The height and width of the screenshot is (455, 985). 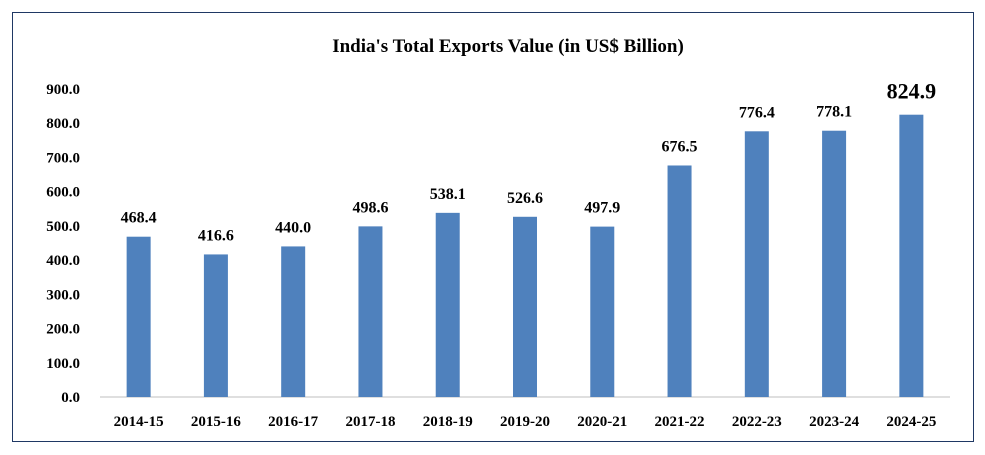 I want to click on x-tick-label: 2024-25, so click(x=911, y=422).